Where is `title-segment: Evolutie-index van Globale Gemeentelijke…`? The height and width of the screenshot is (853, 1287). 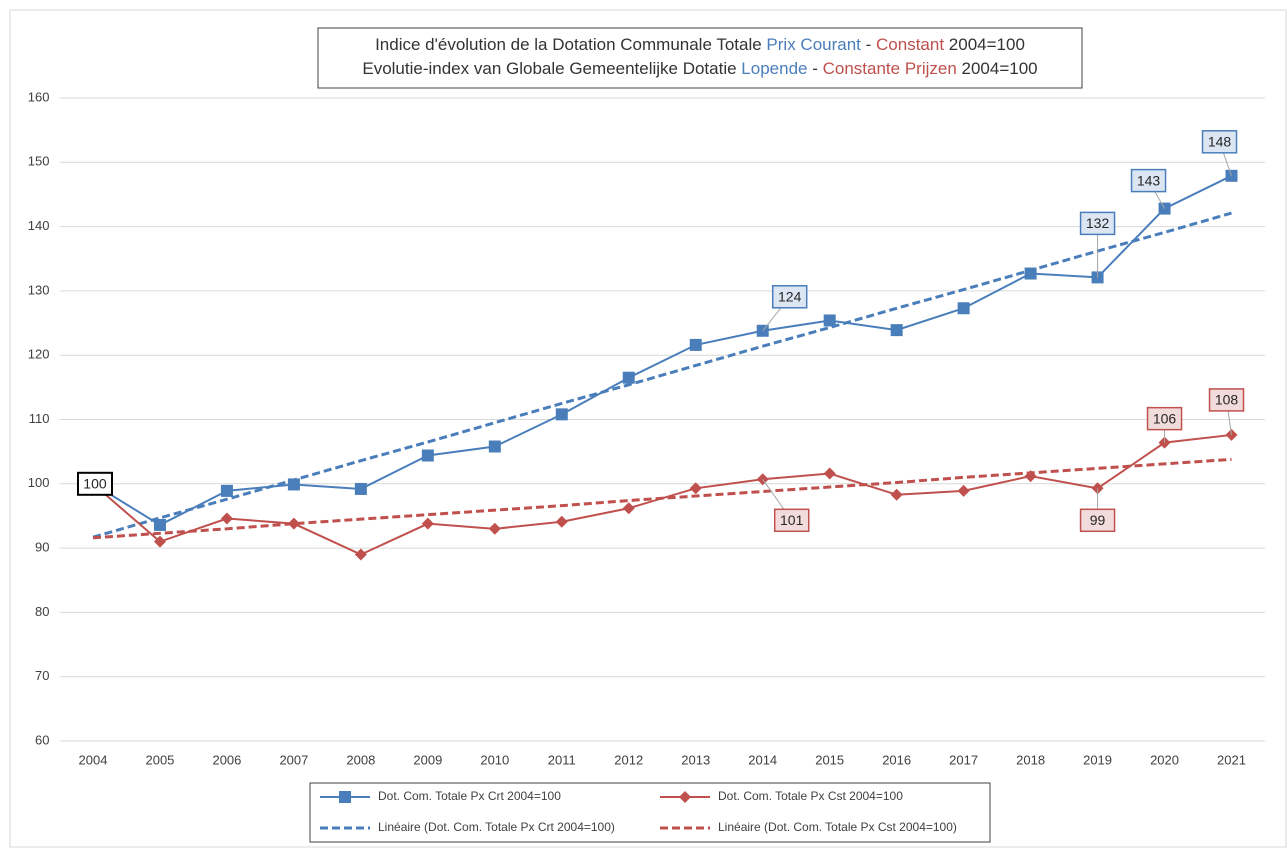
title-segment: Evolutie-index van Globale Gemeentelijke… is located at coordinates (551, 68).